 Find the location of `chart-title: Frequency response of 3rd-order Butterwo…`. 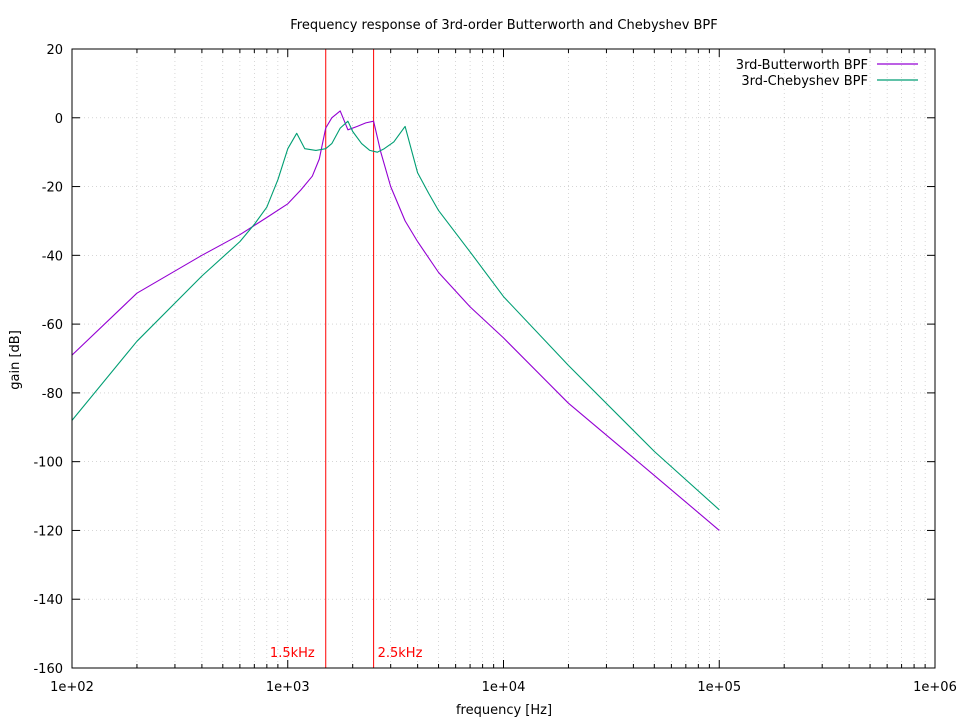

chart-title: Frequency response of 3rd-order Butterwo… is located at coordinates (504, 25).